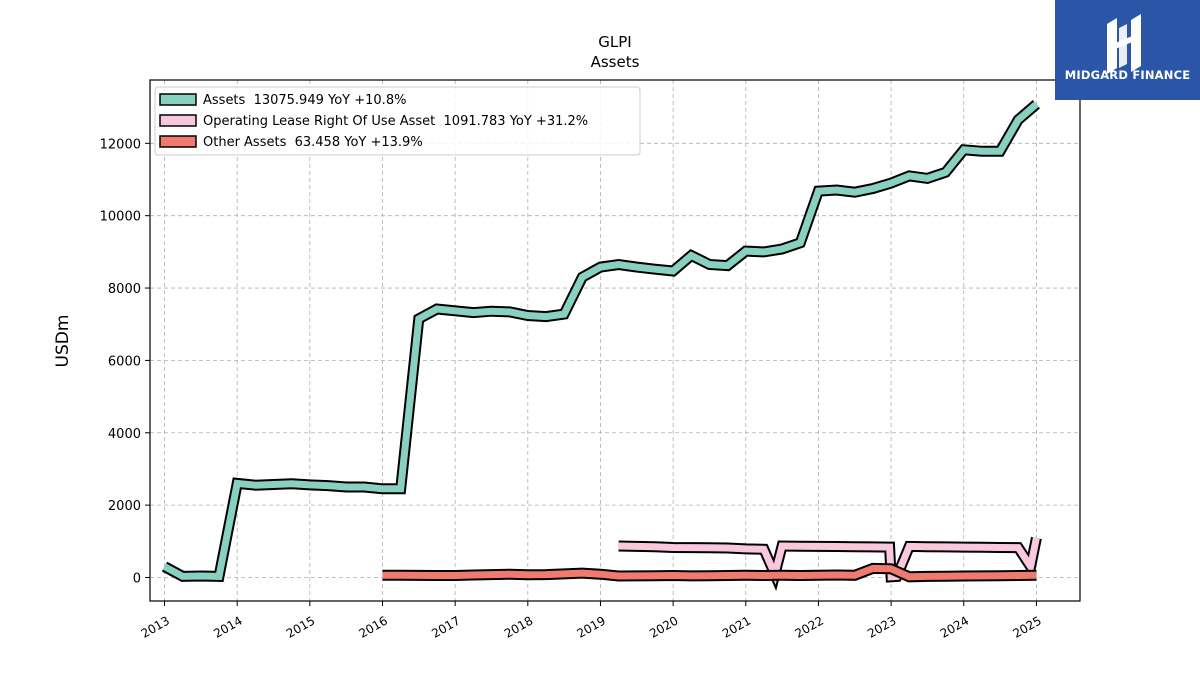  Describe the element at coordinates (124, 289) in the screenshot. I see `y-tick-label: 8000` at that location.